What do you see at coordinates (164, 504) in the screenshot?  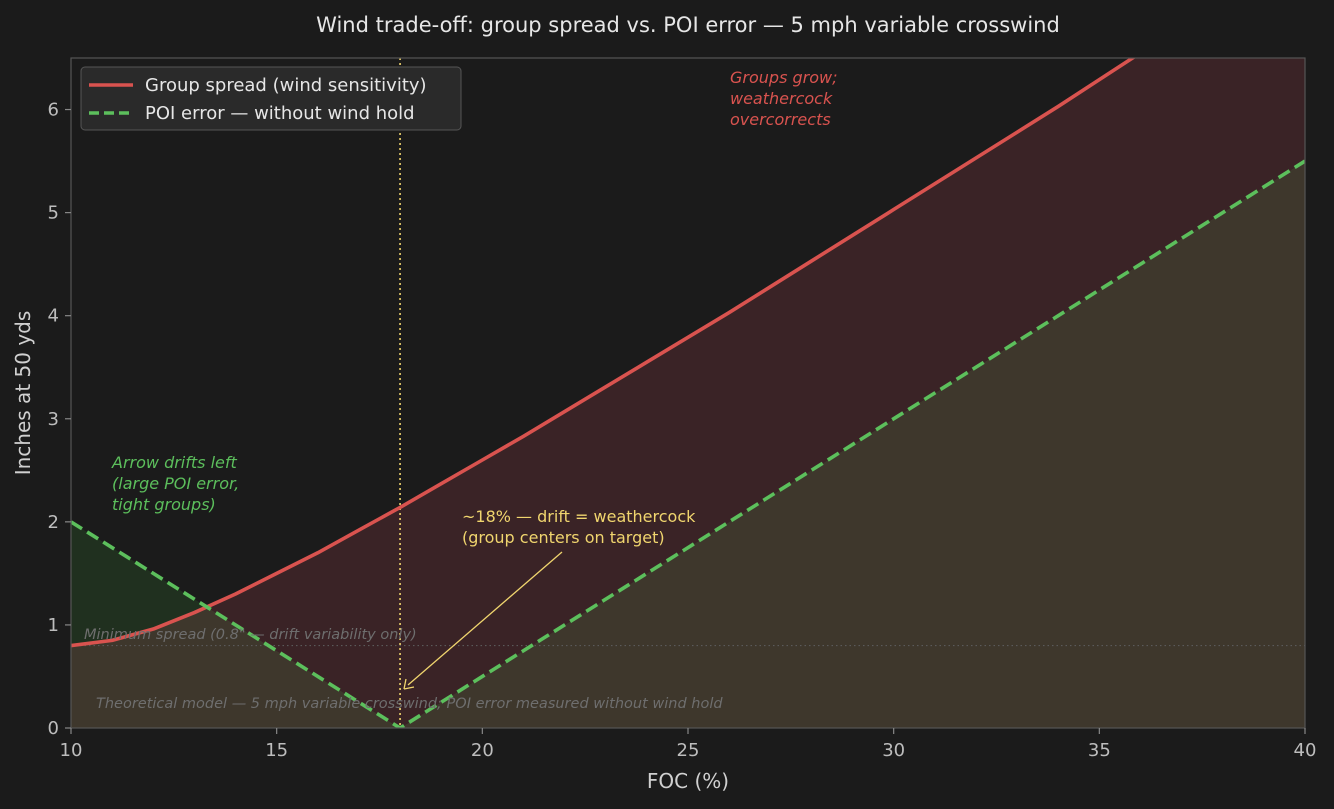 I see `left-annotation-line-3: tight groups)` at bounding box center [164, 504].